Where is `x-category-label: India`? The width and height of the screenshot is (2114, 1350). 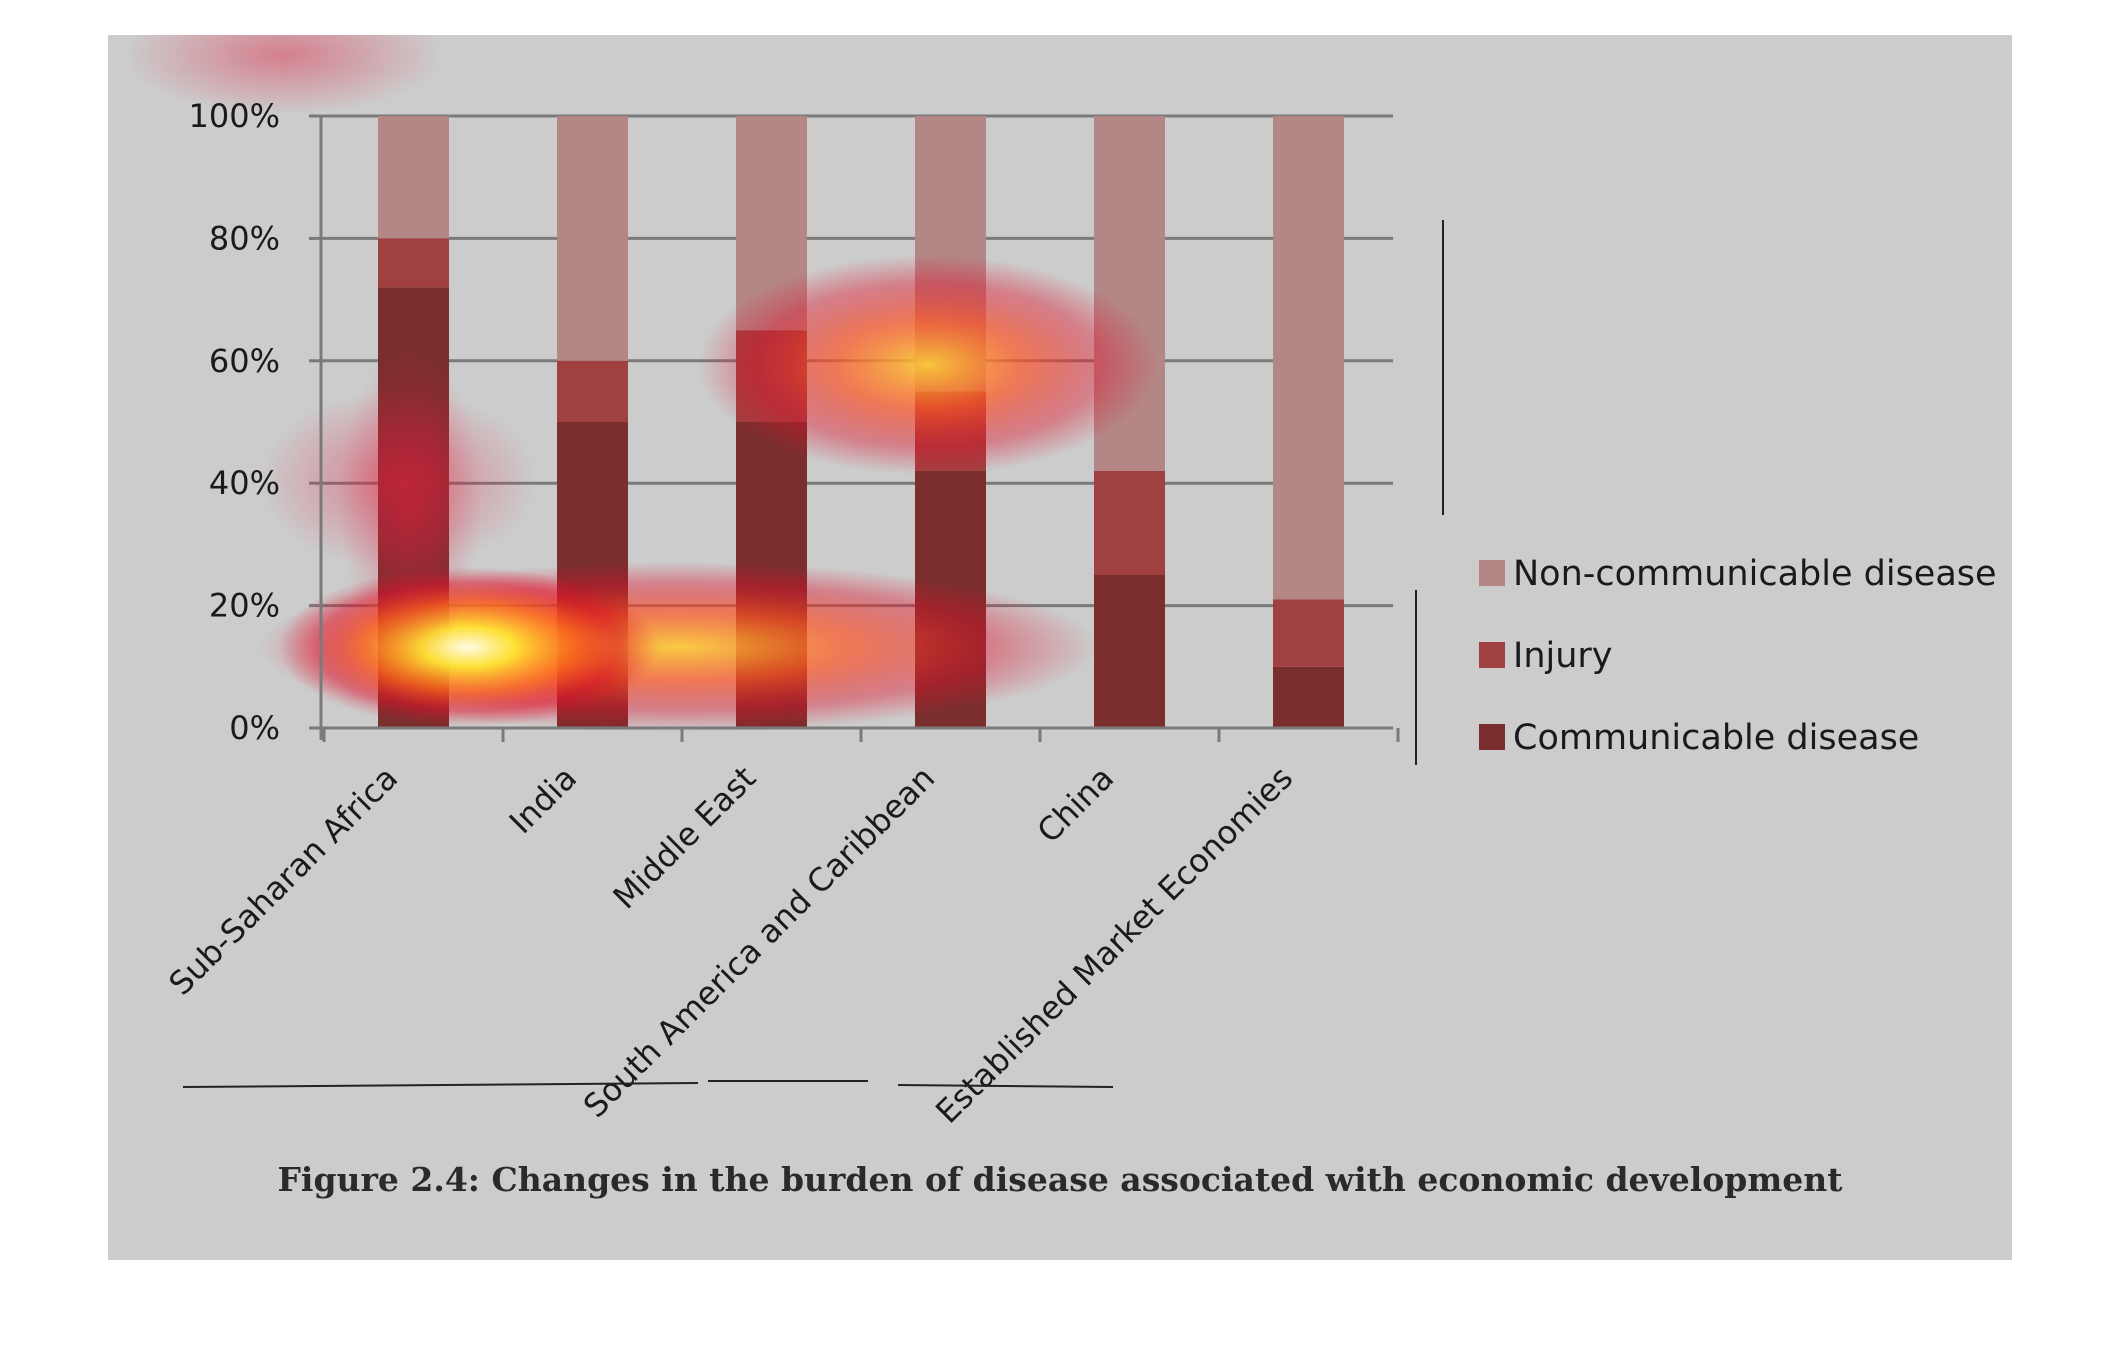 x-category-label: India is located at coordinates (543, 800).